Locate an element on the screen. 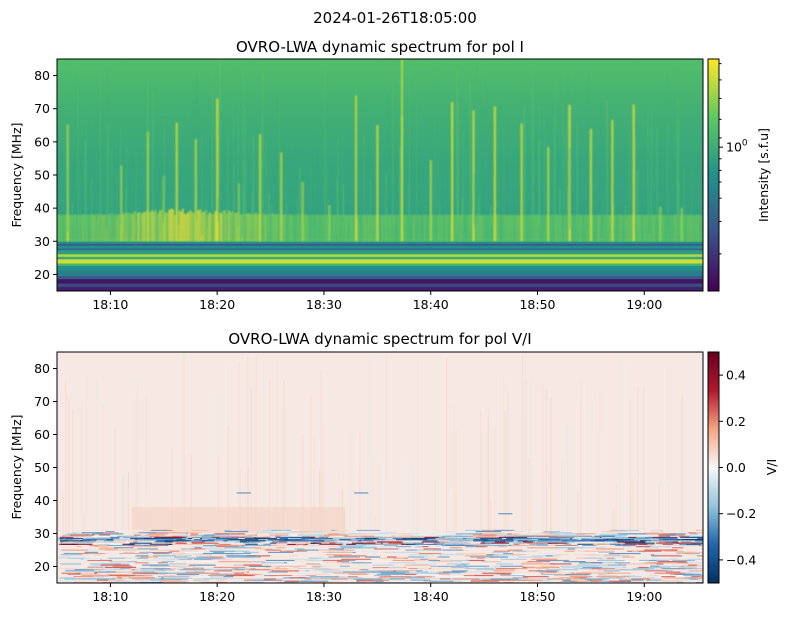 The height and width of the screenshot is (617, 790). y-tick-label: 40 is located at coordinates (42, 208).